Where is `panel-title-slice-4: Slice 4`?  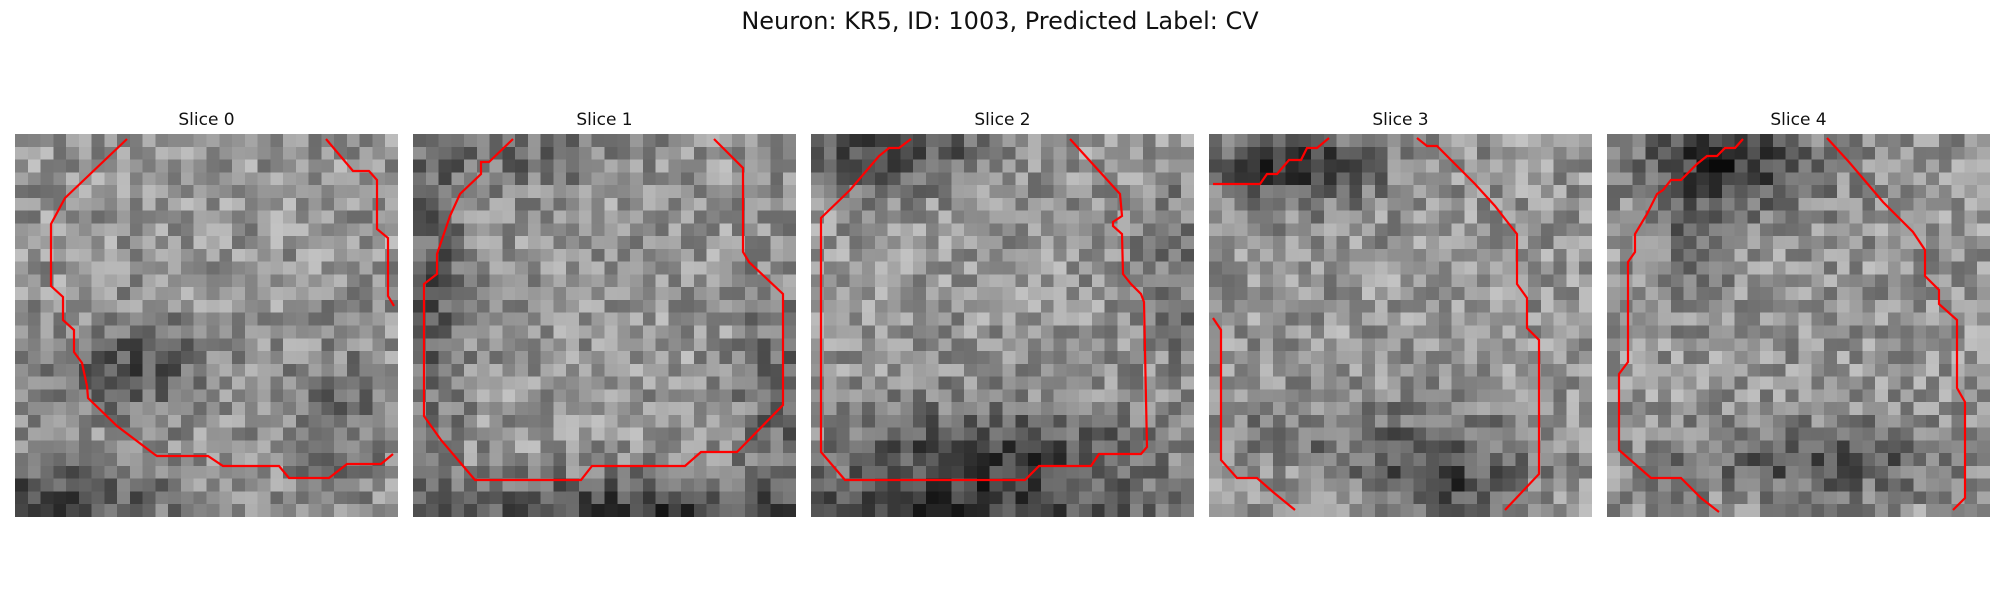
panel-title-slice-4: Slice 4 is located at coordinates (1798, 120).